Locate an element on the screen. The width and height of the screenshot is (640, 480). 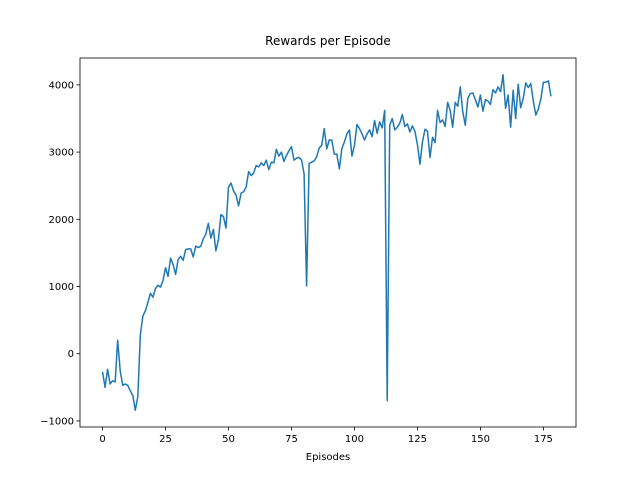
x-tick-label: 125 is located at coordinates (417, 439).